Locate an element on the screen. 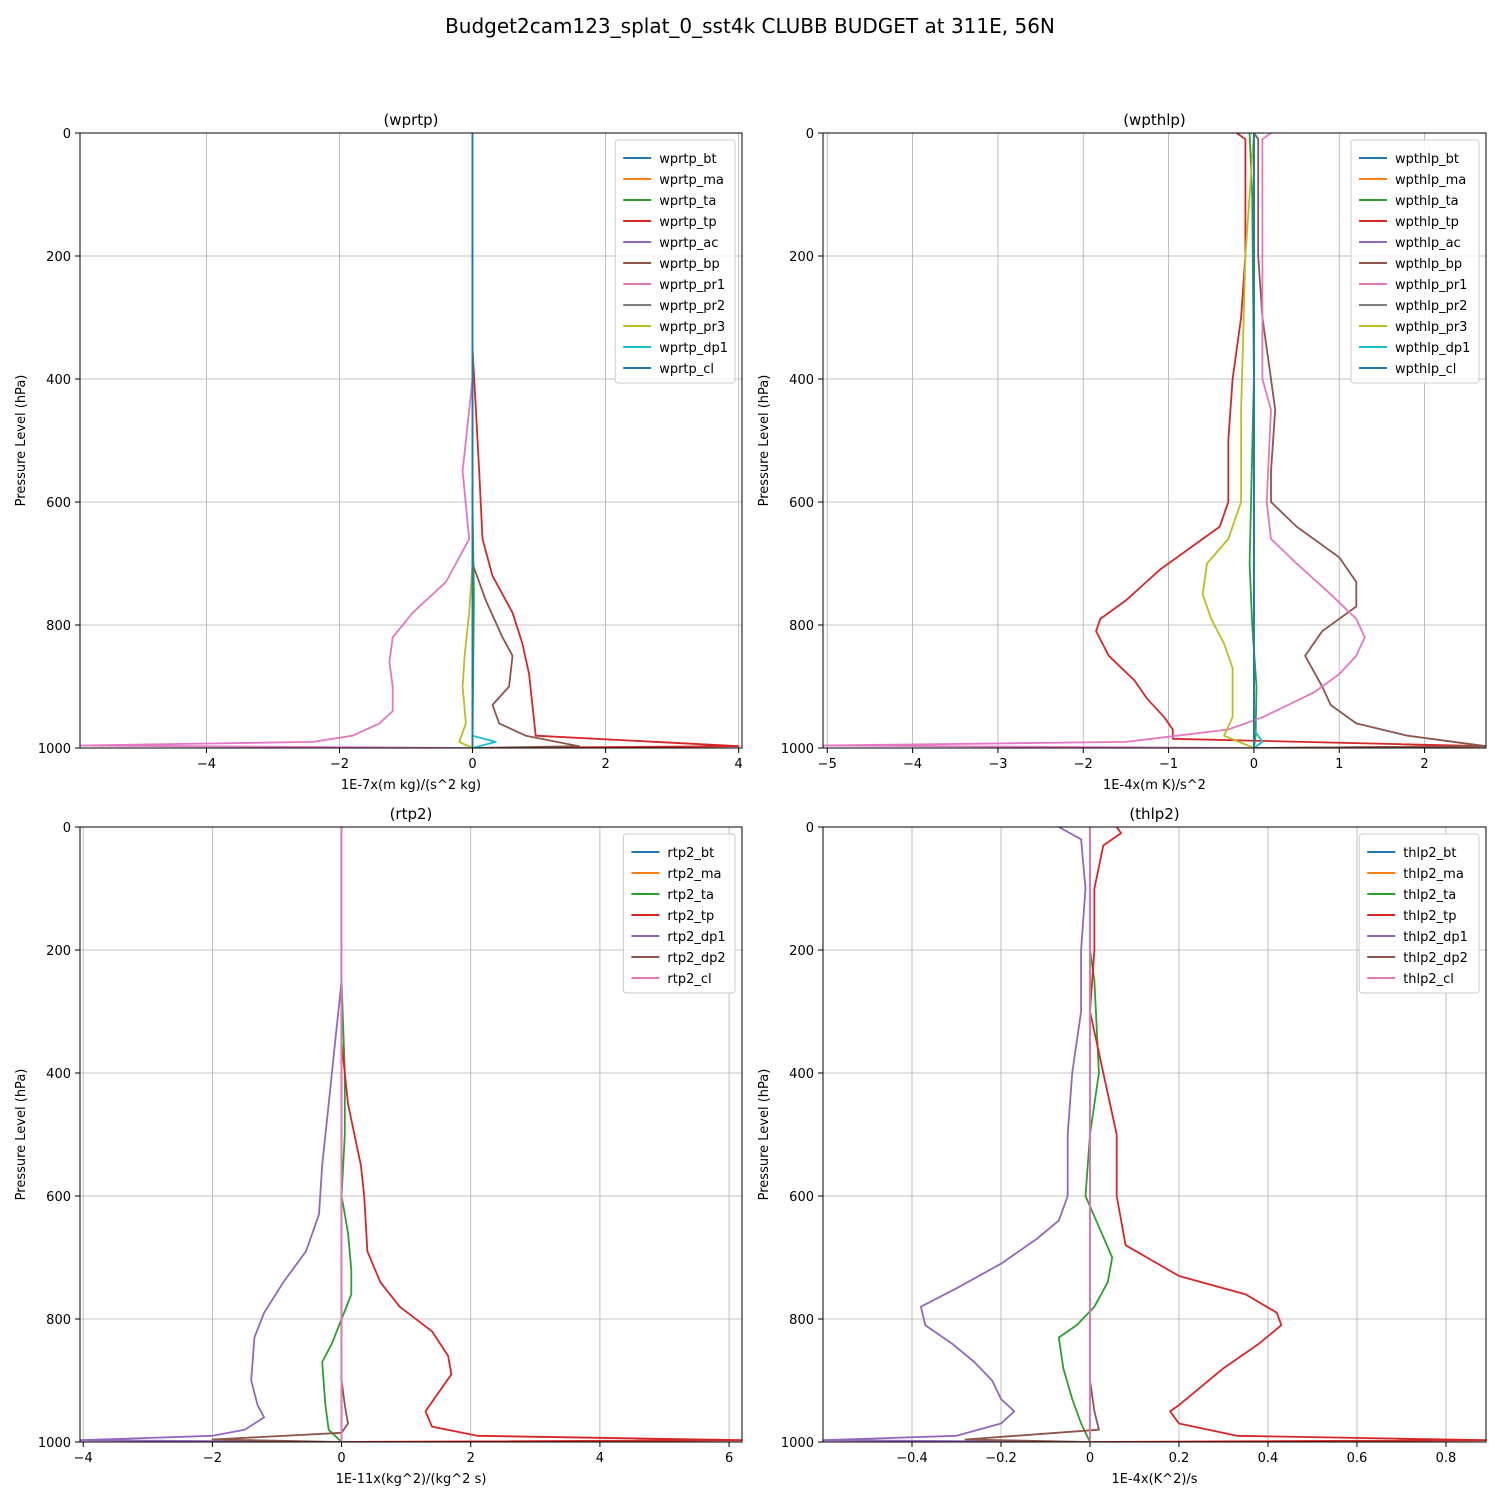 The height and width of the screenshot is (1500, 1500). series-line-thlp2_dp1 is located at coordinates (957, 1134).